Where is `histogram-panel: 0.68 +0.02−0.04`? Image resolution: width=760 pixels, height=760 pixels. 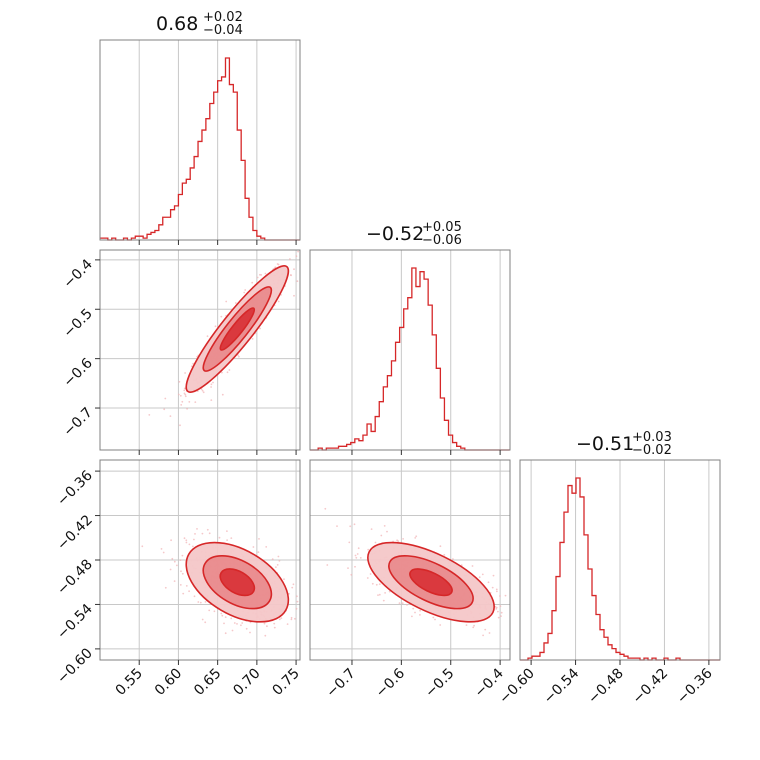
histogram-panel: 0.68 +0.02−0.04 is located at coordinates (200, 127).